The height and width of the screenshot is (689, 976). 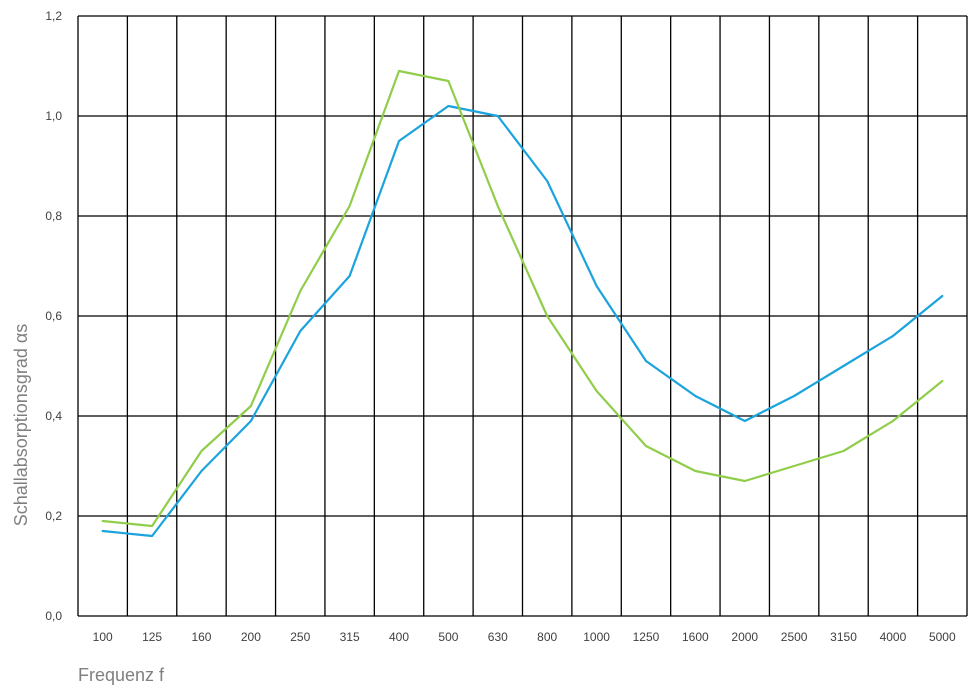 What do you see at coordinates (152, 637) in the screenshot?
I see `x-tick-label: 125` at bounding box center [152, 637].